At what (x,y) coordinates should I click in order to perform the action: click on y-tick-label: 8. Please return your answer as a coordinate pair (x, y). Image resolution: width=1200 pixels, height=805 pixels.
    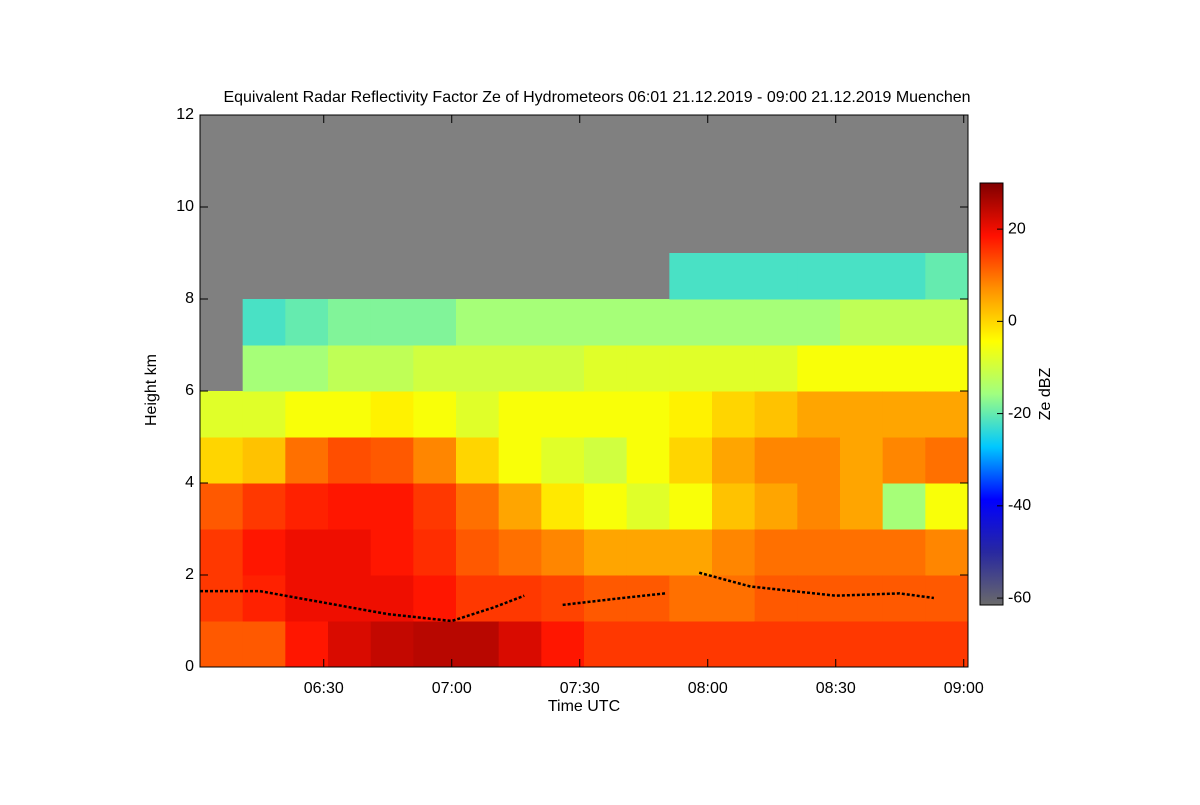
    Looking at the image, I should click on (189, 298).